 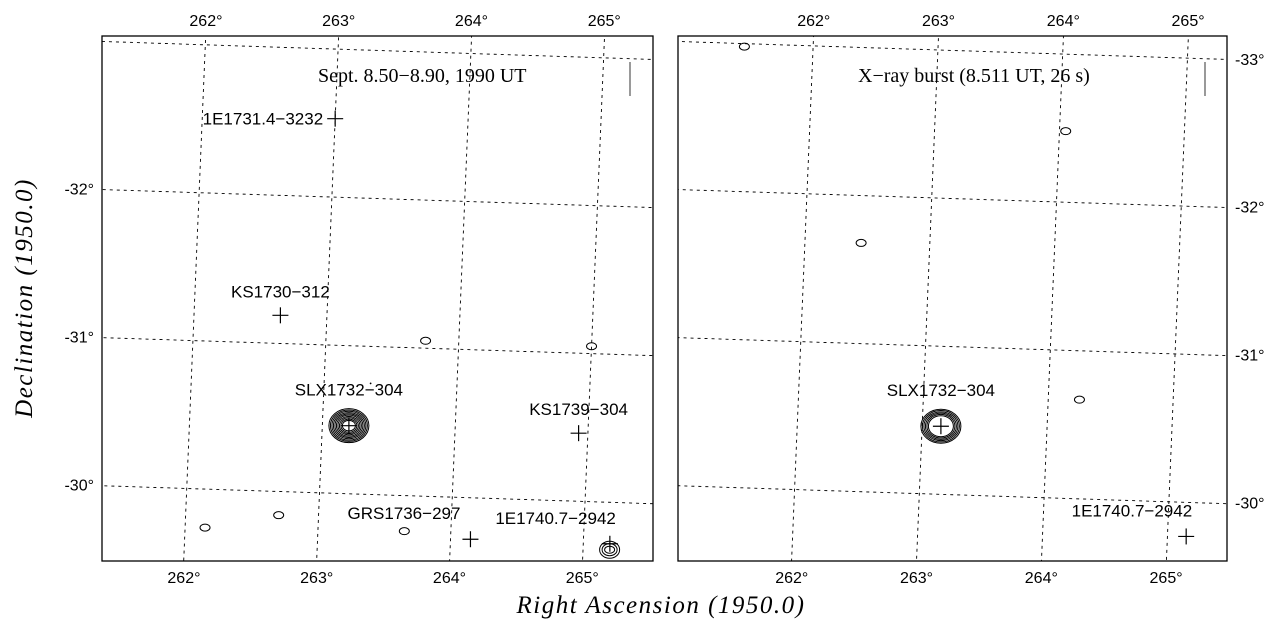 I want to click on y-tick-left--30: -30°, so click(x=79, y=485).